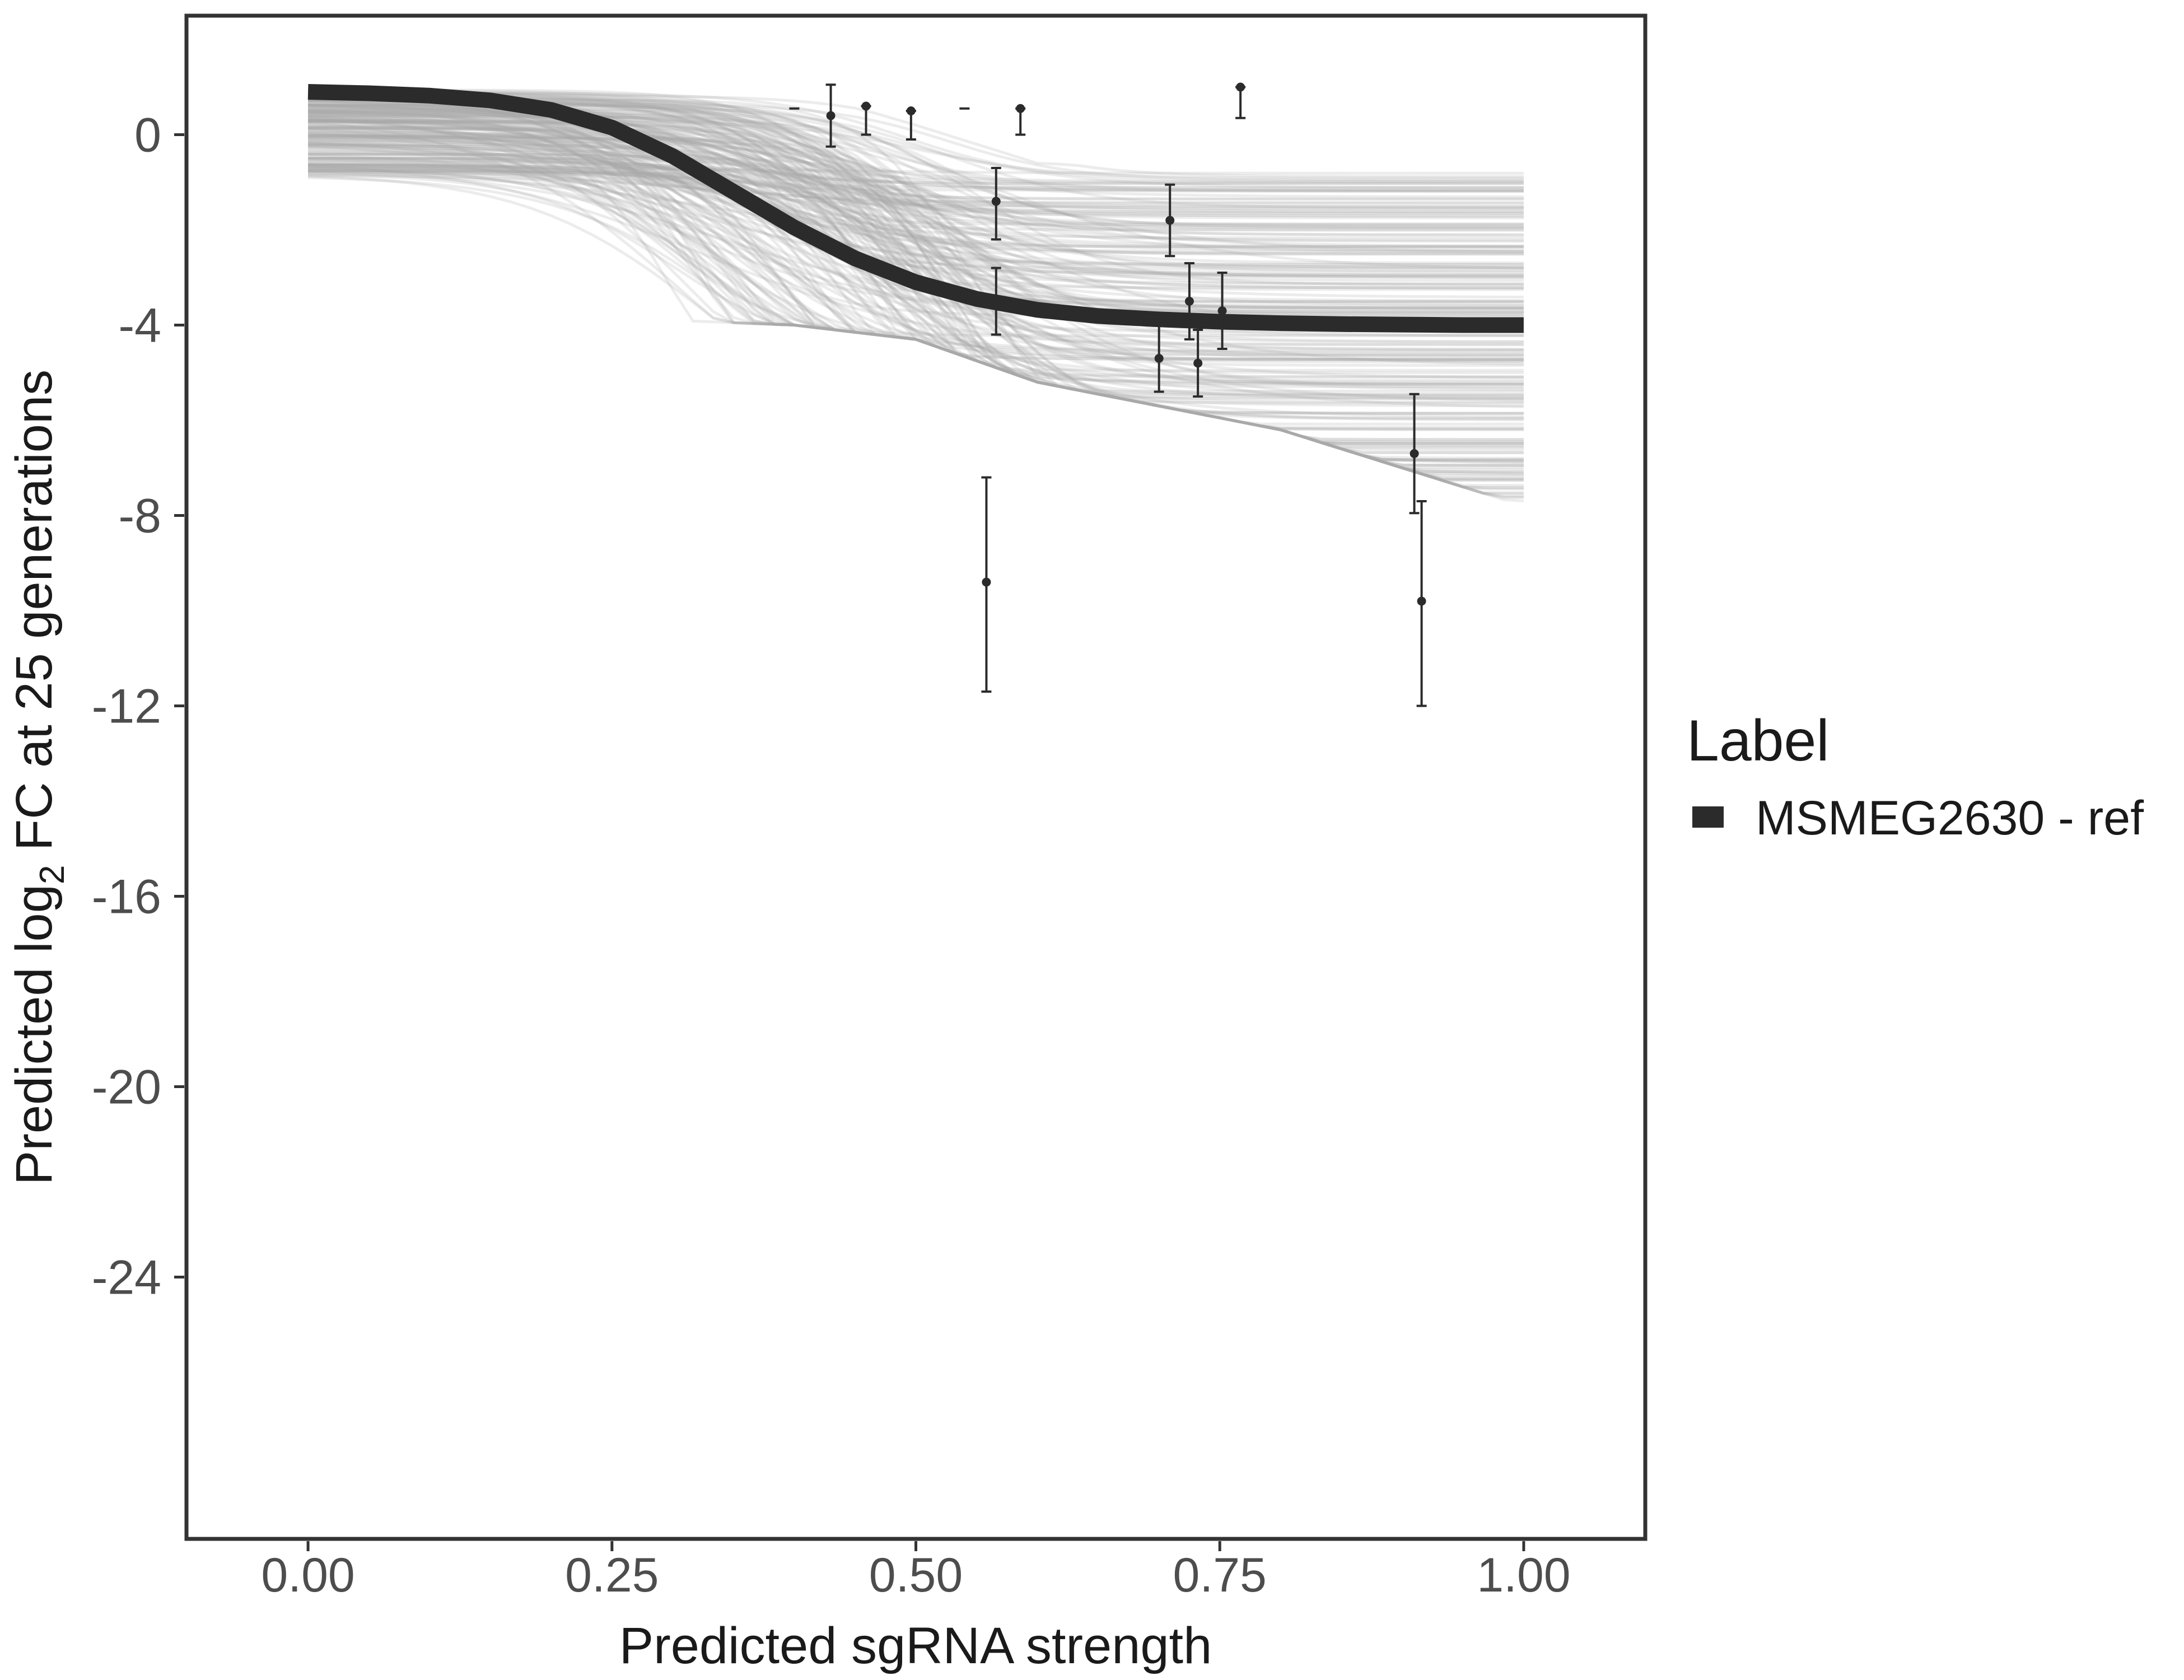 The width and height of the screenshot is (2184, 1680). What do you see at coordinates (148, 136) in the screenshot?
I see `y-tick-label: 0` at bounding box center [148, 136].